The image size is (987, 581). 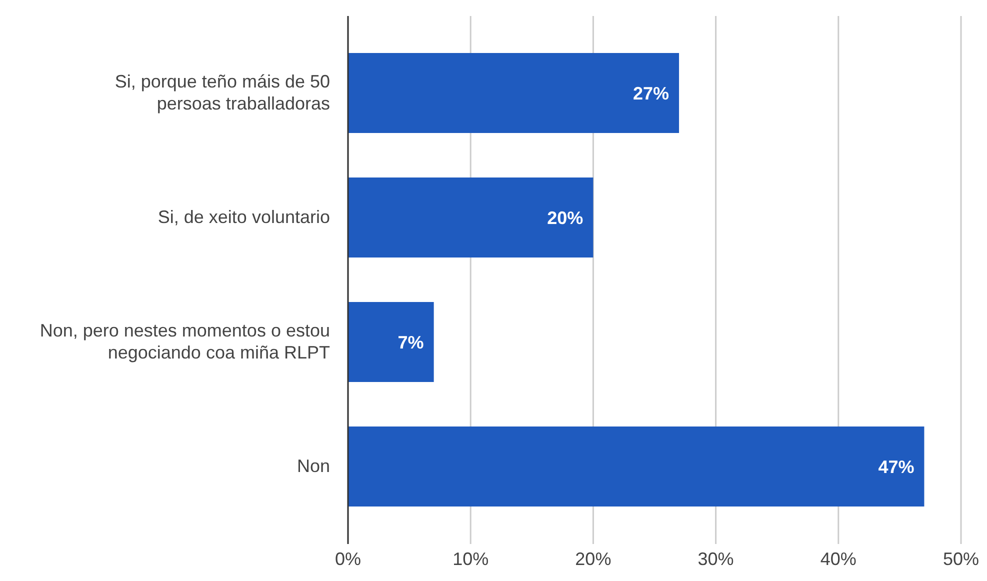 I want to click on data-label: 27%, so click(x=651, y=93).